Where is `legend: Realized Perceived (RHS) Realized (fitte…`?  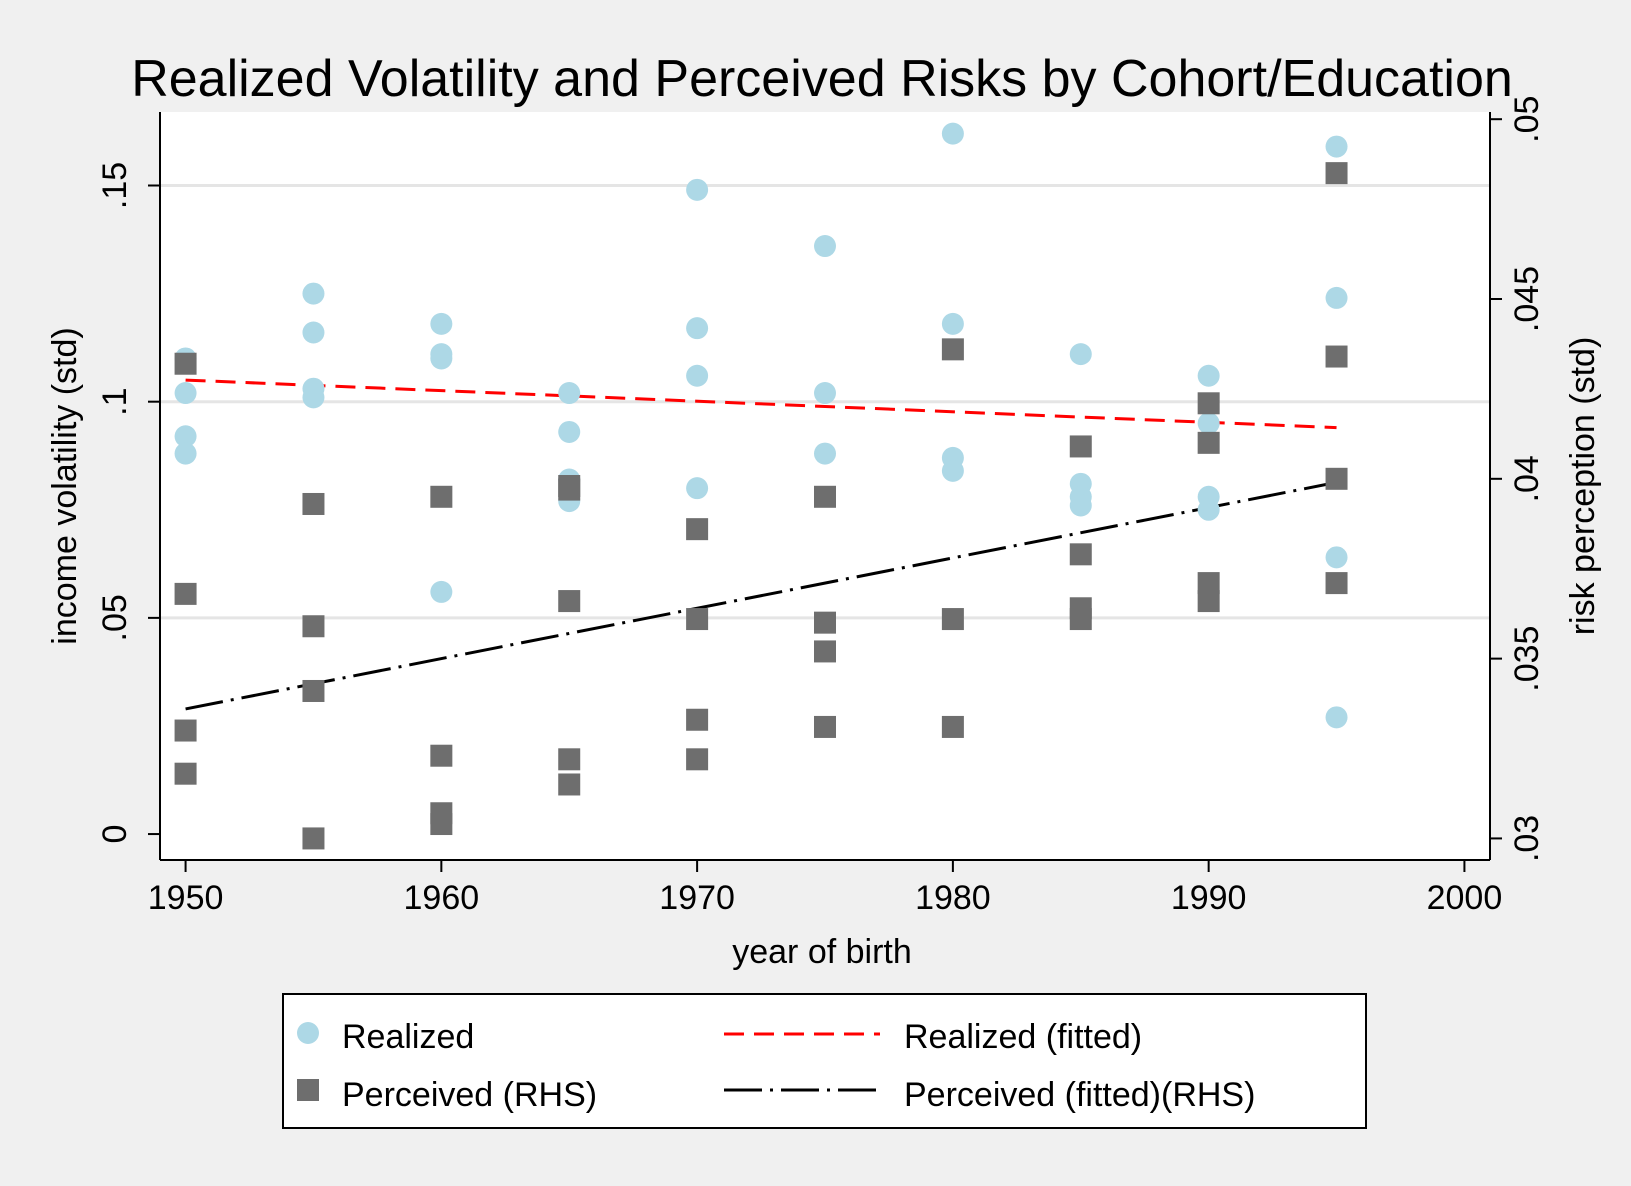
legend: Realized Perceived (RHS) Realized (fitte… is located at coordinates (824, 1061).